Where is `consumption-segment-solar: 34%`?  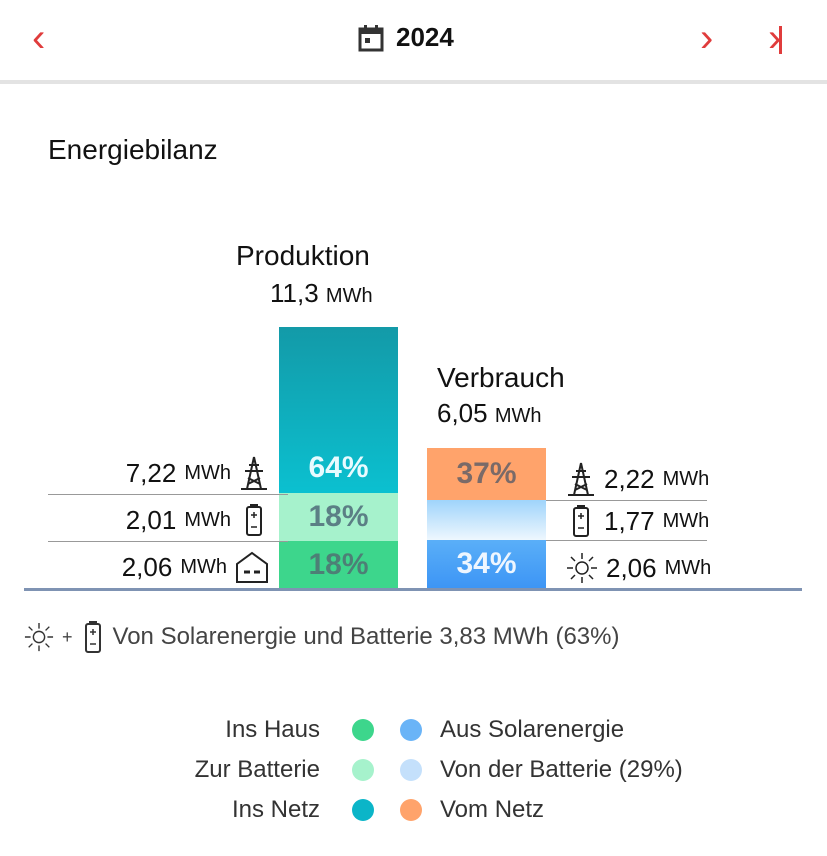 consumption-segment-solar: 34% is located at coordinates (486, 564).